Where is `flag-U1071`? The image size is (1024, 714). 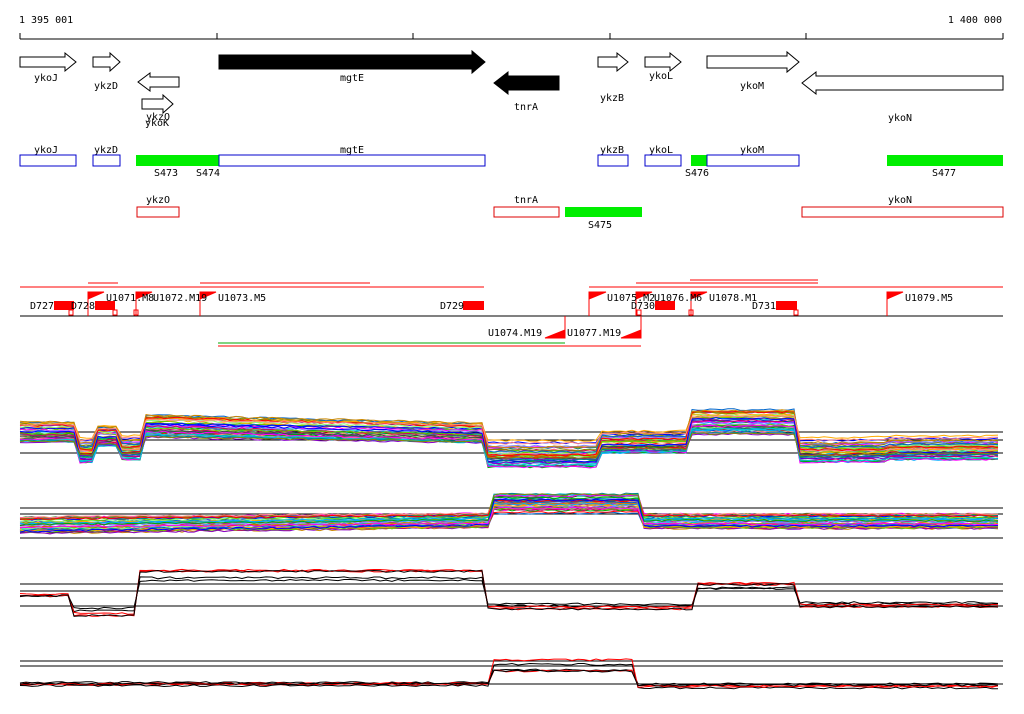 flag-U1071 is located at coordinates (96, 295).